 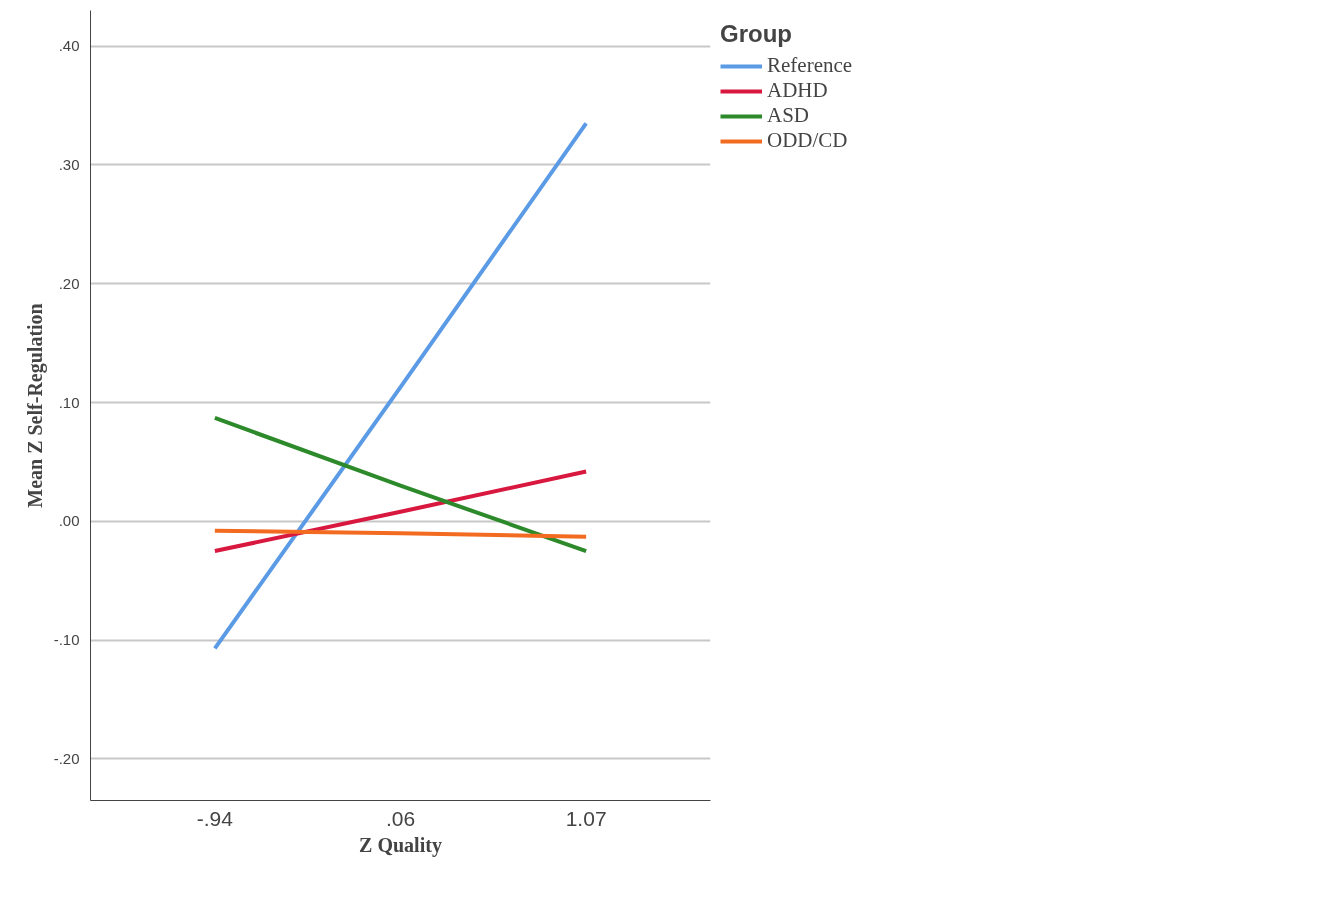 What do you see at coordinates (807, 140) in the screenshot?
I see `legend-label: ODD/CD` at bounding box center [807, 140].